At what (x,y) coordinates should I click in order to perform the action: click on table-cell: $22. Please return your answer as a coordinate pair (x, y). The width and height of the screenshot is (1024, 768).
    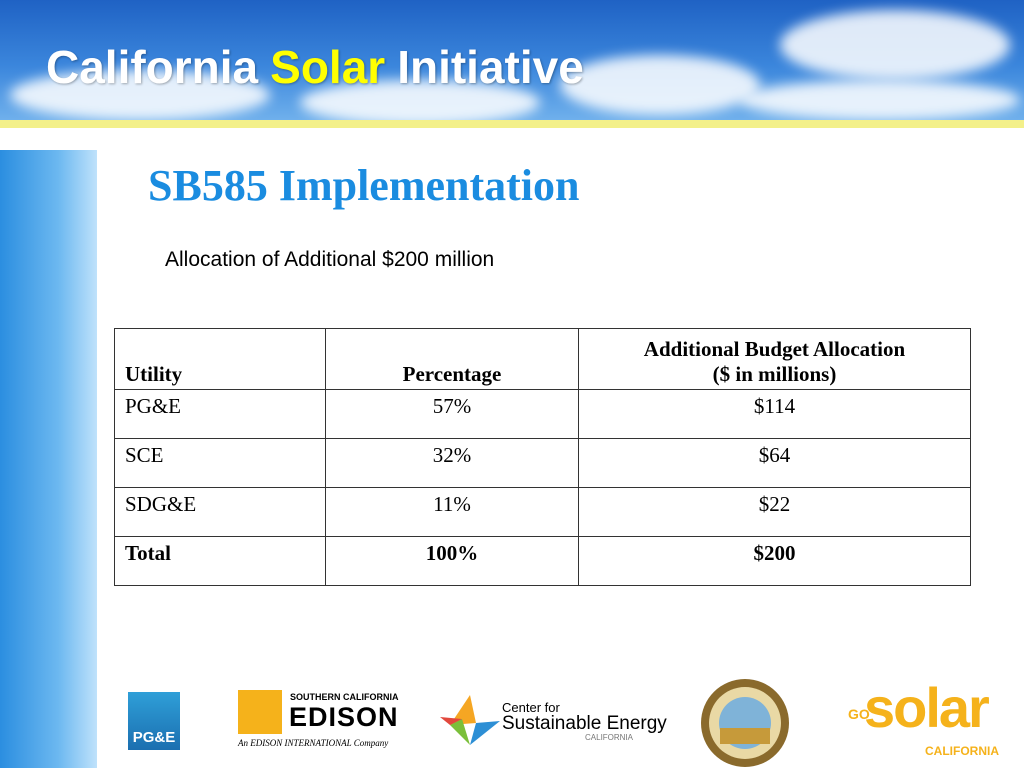
    Looking at the image, I should click on (774, 512).